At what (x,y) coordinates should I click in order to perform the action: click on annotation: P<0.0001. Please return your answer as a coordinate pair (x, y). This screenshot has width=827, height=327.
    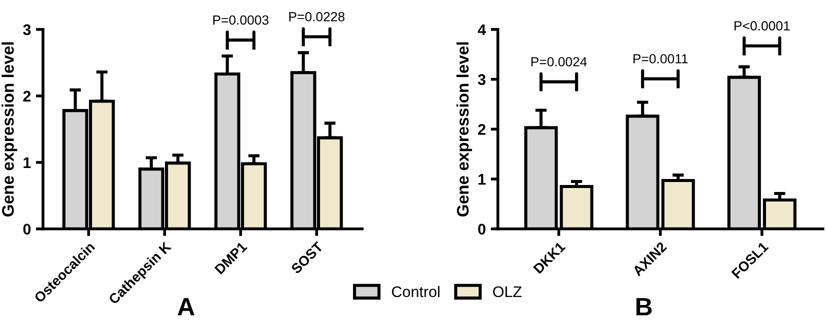
    Looking at the image, I should click on (762, 26).